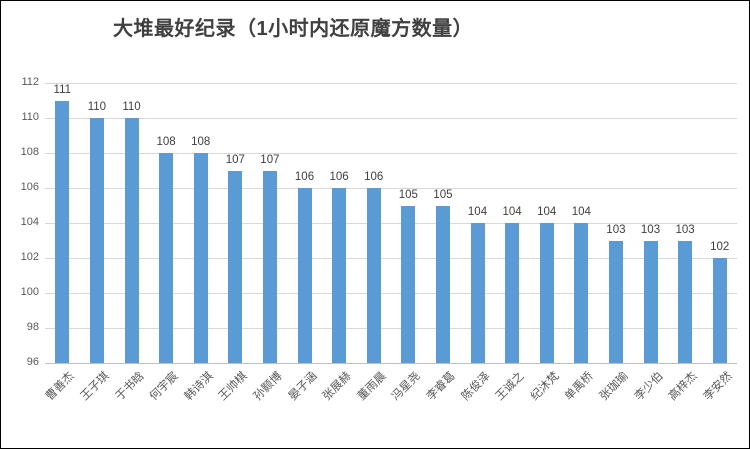  Describe the element at coordinates (95, 387) in the screenshot. I see `x-axis-category-label: 王子琪` at that location.